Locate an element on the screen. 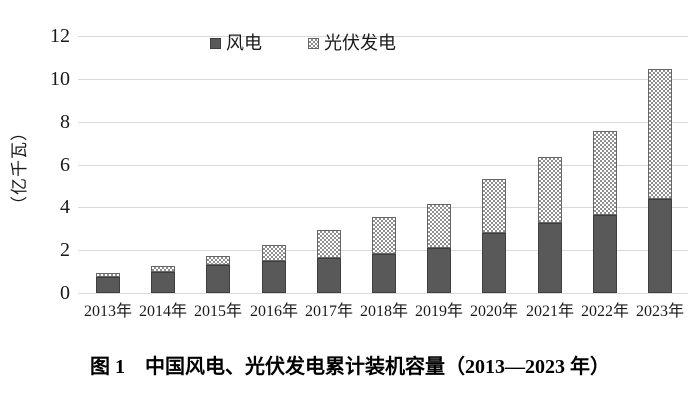 Image resolution: width=700 pixels, height=400 pixels. figure-caption: 图 1 中国风电、光伏发电累计装机容量（2013—2023 年） is located at coordinates (350, 367).